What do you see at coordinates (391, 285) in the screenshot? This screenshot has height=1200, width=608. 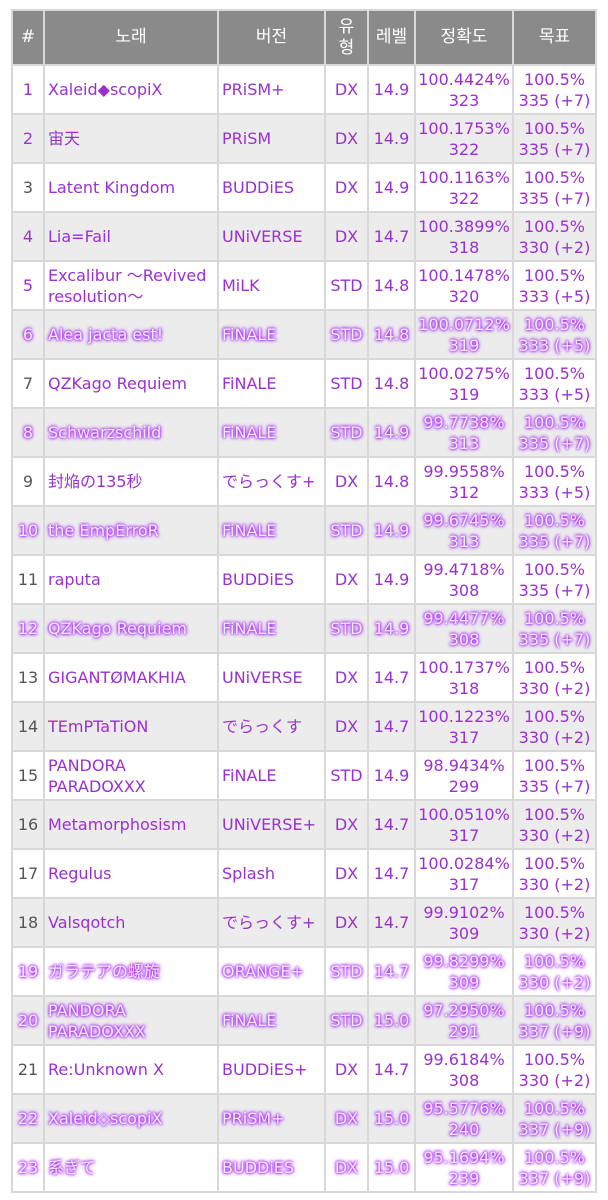 I see `level-cell: 14.8` at bounding box center [391, 285].